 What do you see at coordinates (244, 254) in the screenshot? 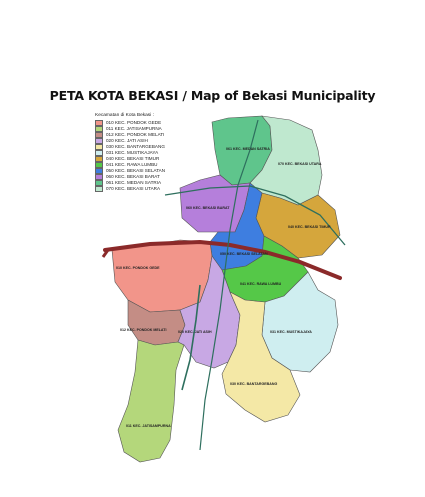
I see `label-bekasi-selatan: 050 KEC. BEKASI SELATAN` at bounding box center [244, 254].